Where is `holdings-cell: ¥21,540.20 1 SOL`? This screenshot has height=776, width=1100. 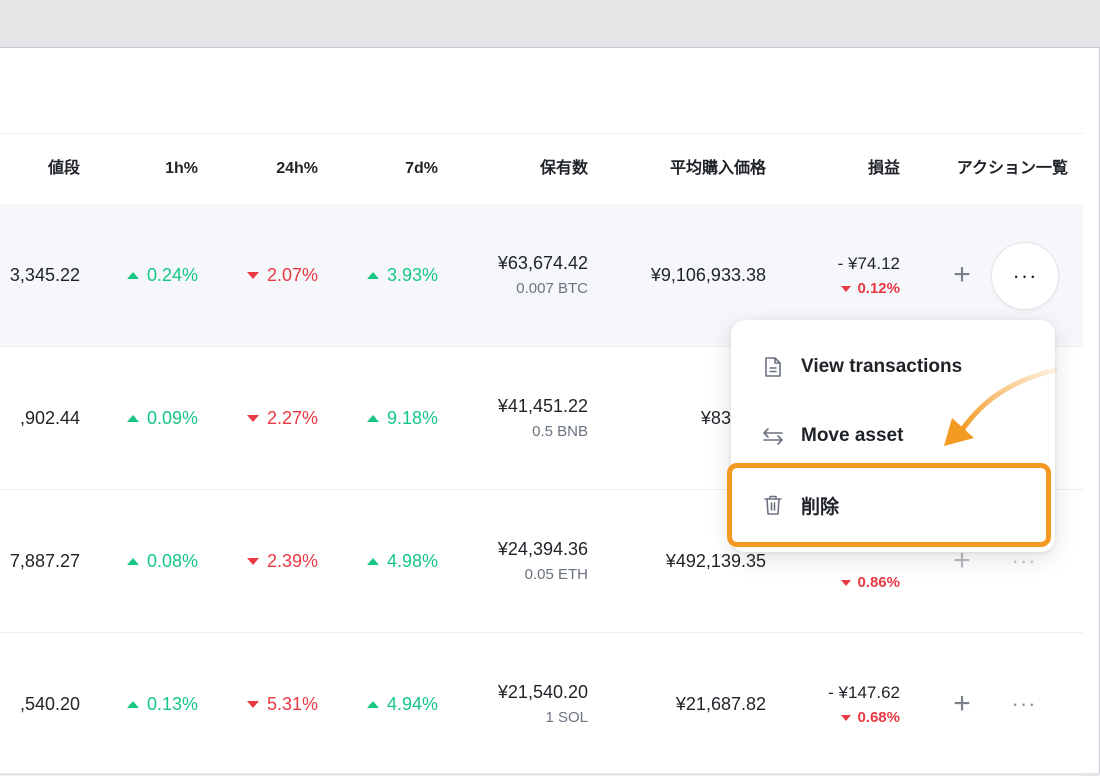 holdings-cell: ¥21,540.20 1 SOL is located at coordinates (542, 704).